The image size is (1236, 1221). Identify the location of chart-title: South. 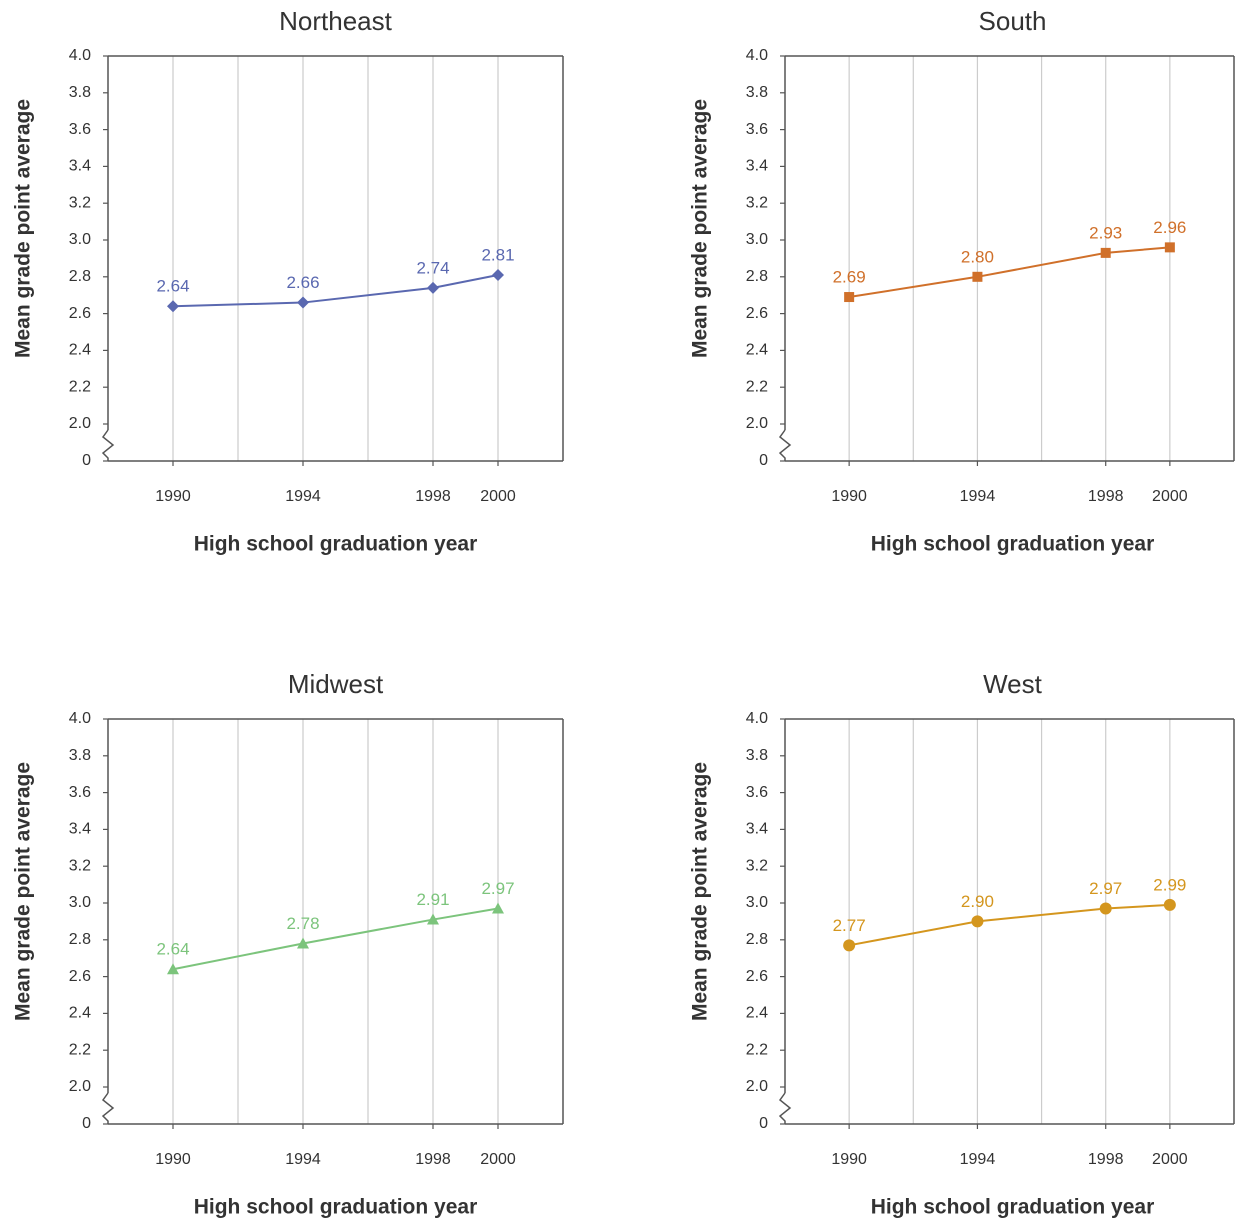
(1013, 21).